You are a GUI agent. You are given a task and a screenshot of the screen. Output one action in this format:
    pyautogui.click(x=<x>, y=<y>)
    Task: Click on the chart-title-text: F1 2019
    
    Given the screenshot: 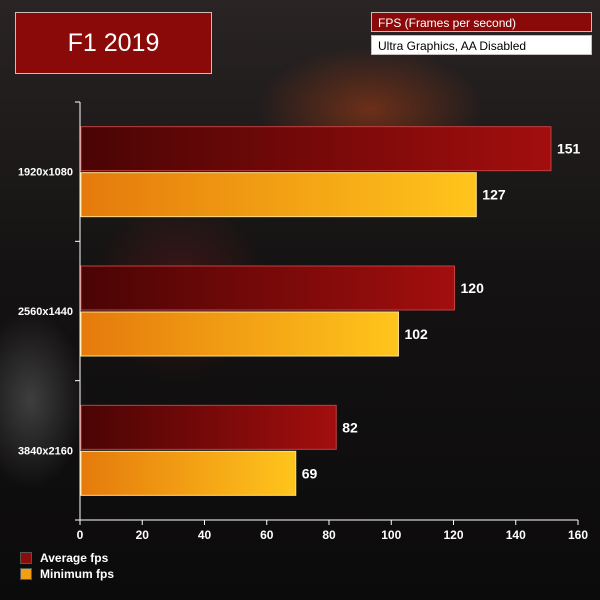 What is the action you would take?
    pyautogui.click(x=113, y=42)
    